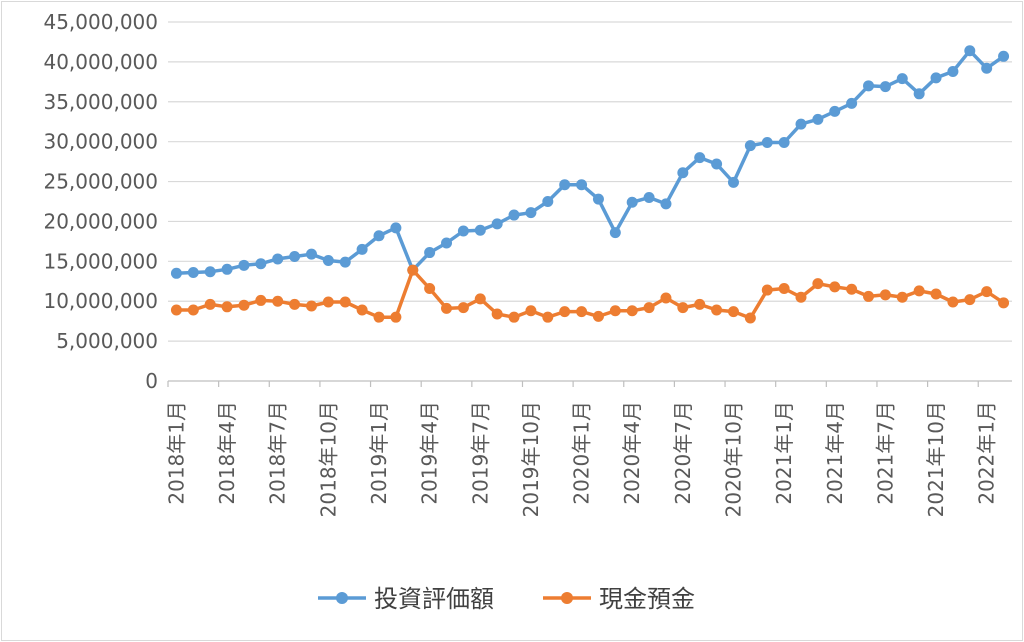 The height and width of the screenshot is (642, 1024). What do you see at coordinates (100, 182) in the screenshot?
I see `y-tick-label: 25,000,000` at bounding box center [100, 182].